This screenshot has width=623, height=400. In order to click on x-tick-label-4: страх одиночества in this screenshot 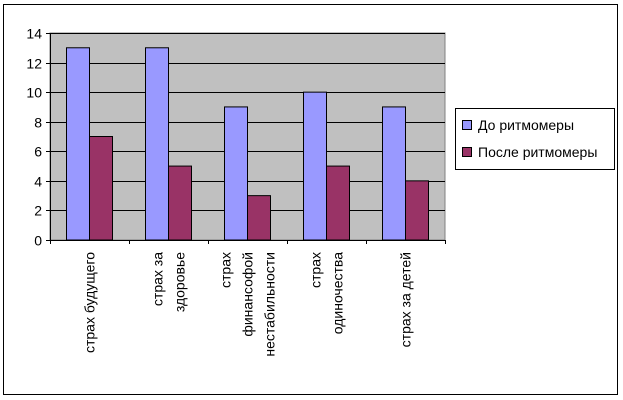, I will do `click(327, 293)`.